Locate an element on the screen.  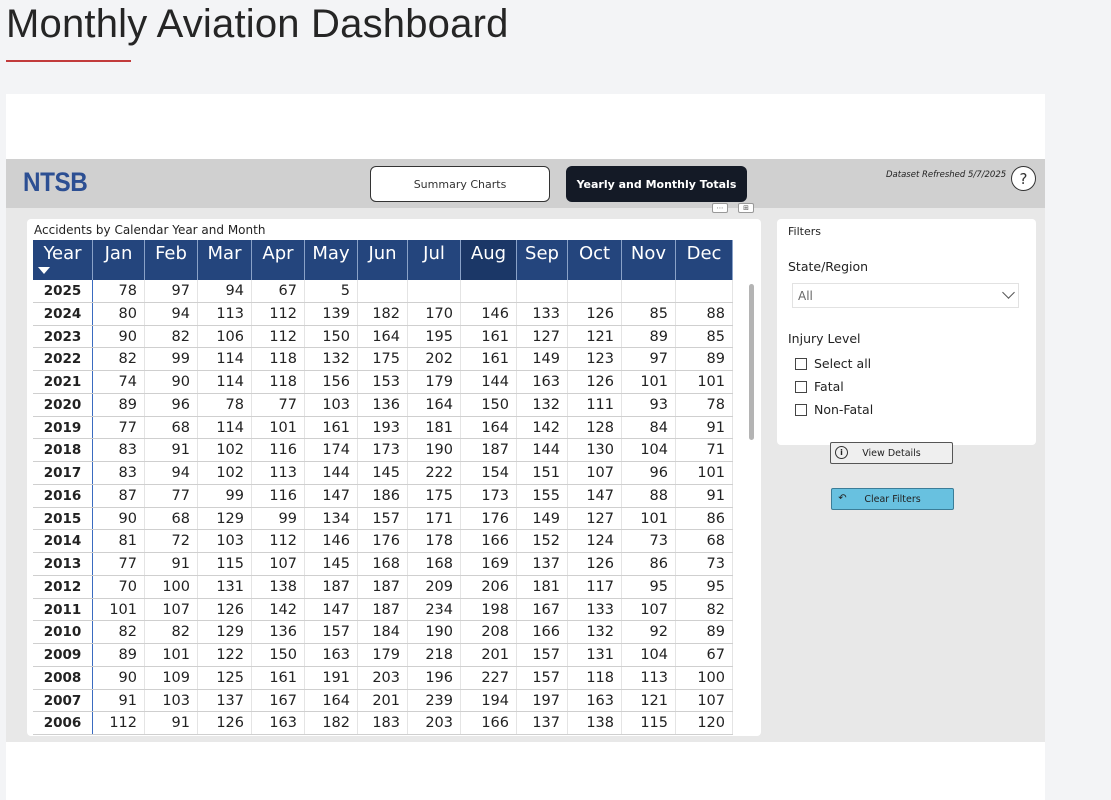
count-cell: 153 is located at coordinates (383, 382).